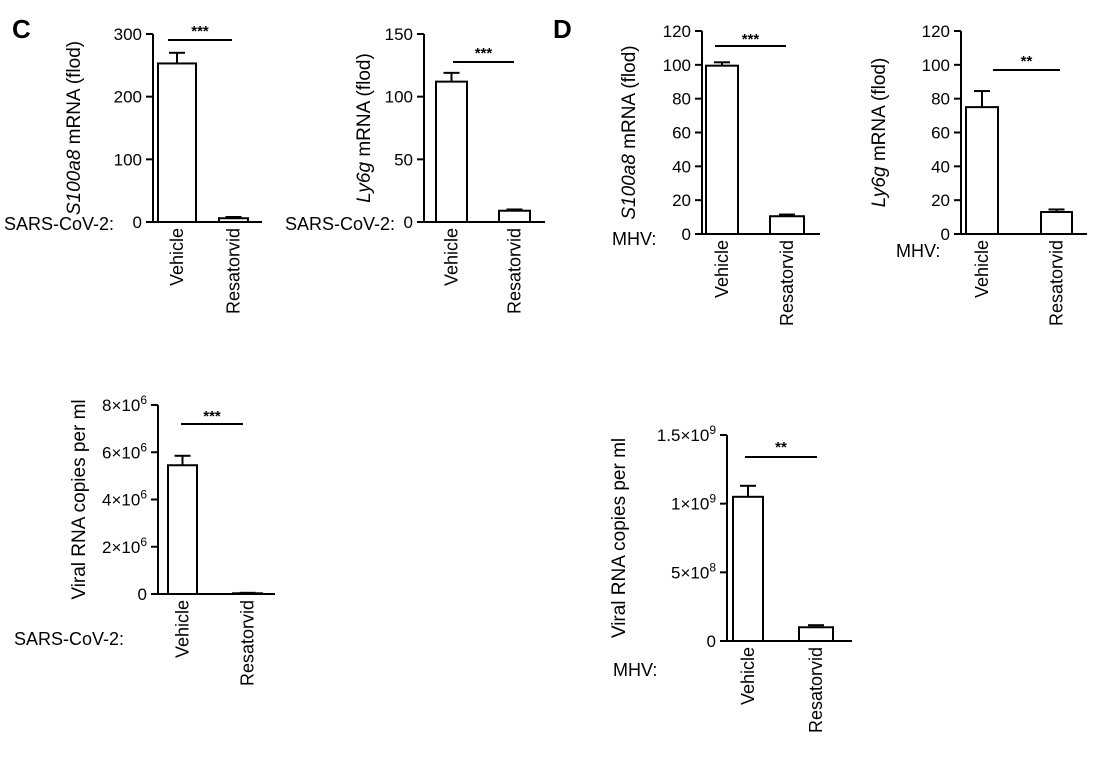 The image size is (1101, 770). Describe the element at coordinates (681, 166) in the screenshot. I see `y-tick-label-2-2: 40` at that location.